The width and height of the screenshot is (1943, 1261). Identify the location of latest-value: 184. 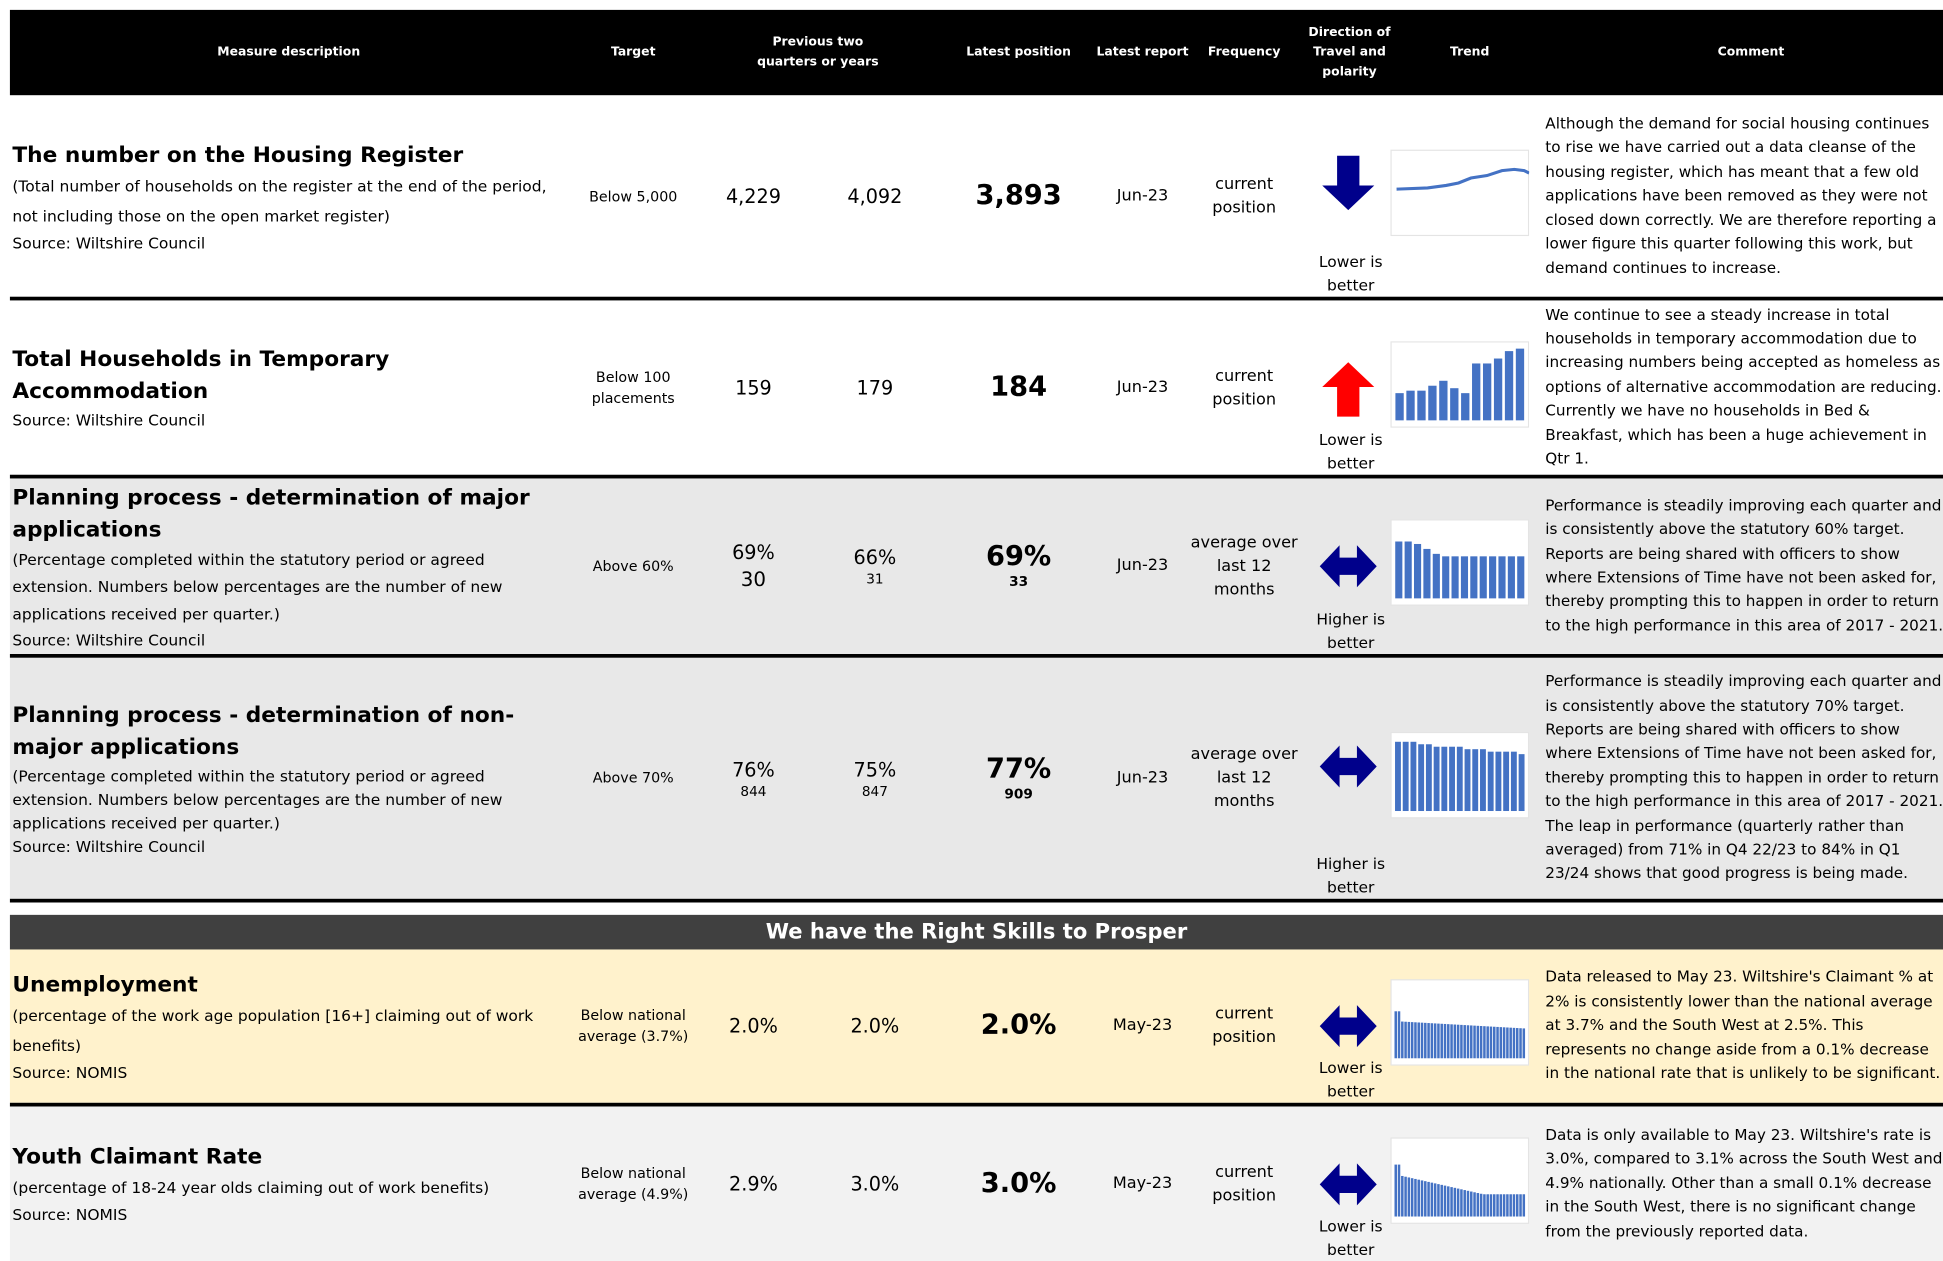
(1019, 387).